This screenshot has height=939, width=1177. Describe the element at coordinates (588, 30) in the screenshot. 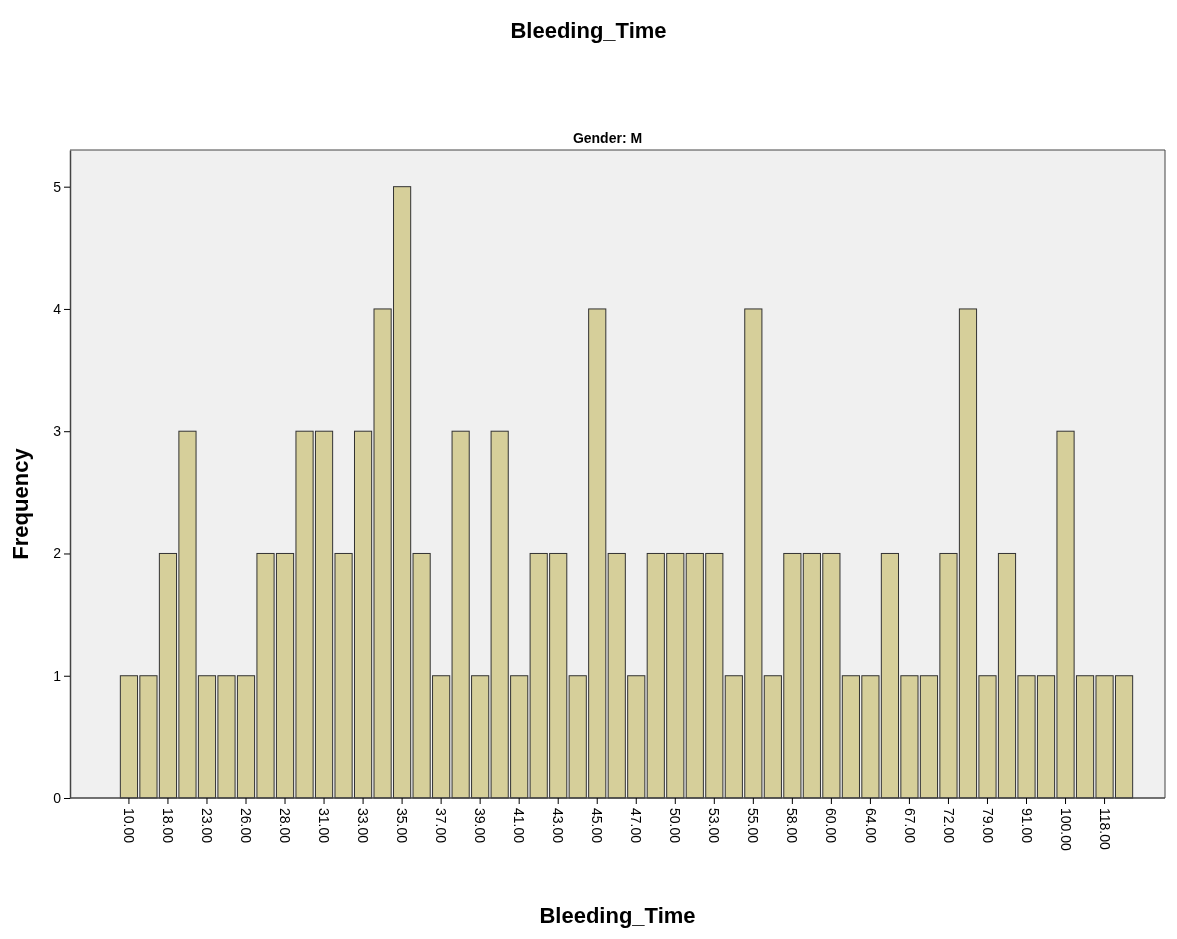

I see `chart-title: Bleeding_Time` at that location.